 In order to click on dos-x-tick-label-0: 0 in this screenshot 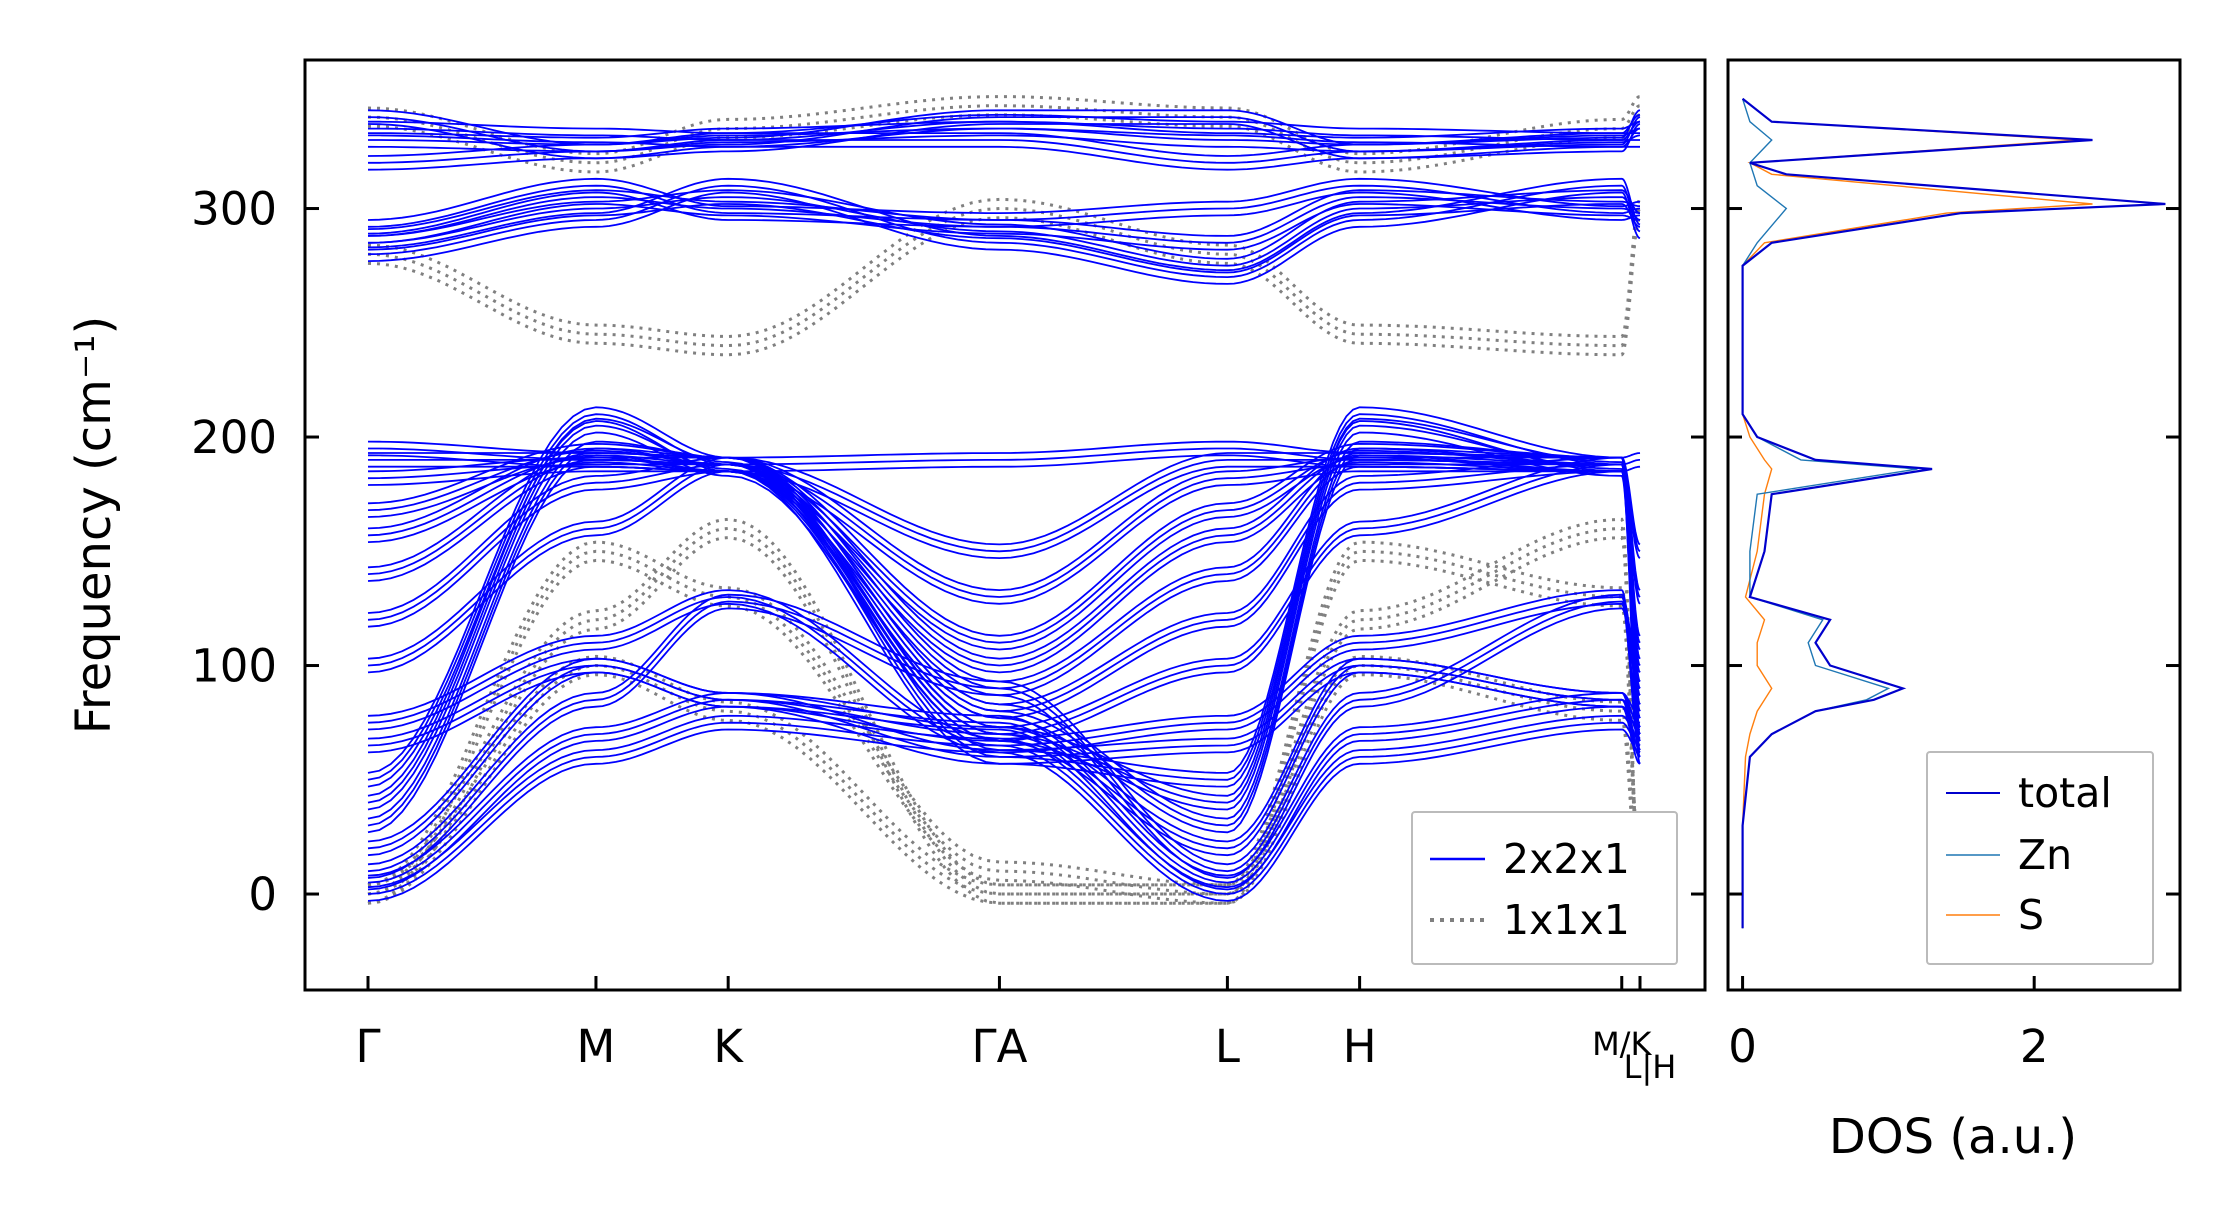, I will do `click(1742, 1046)`.